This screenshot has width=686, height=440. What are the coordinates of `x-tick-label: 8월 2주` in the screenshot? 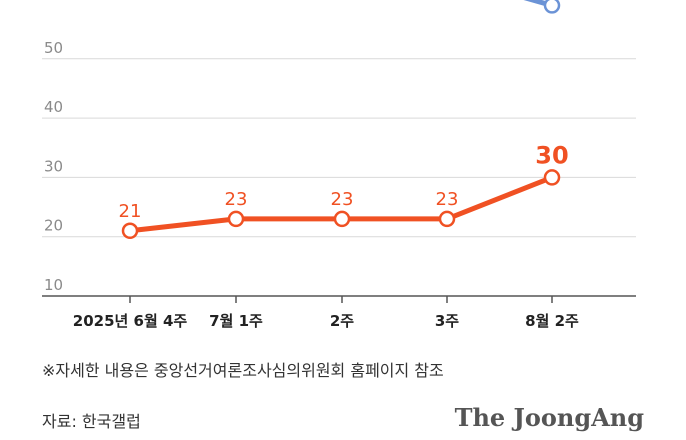 It's located at (552, 321).